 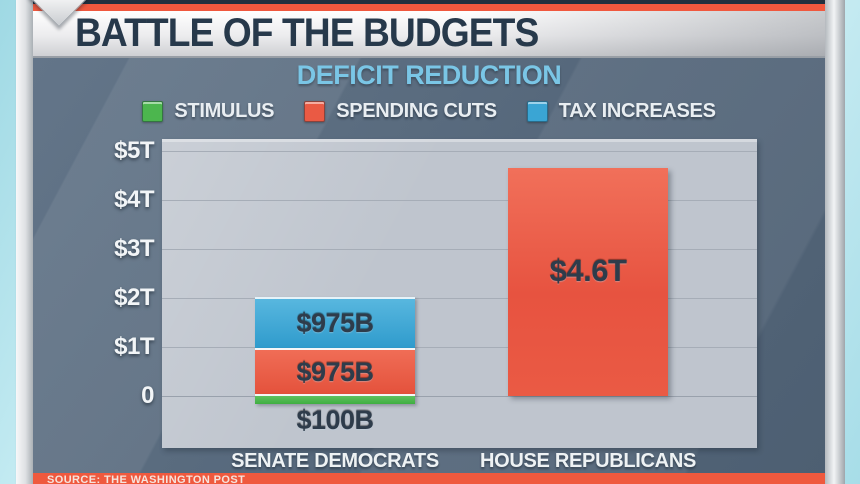 I want to click on bar-value-label: $4.6T, so click(x=588, y=270).